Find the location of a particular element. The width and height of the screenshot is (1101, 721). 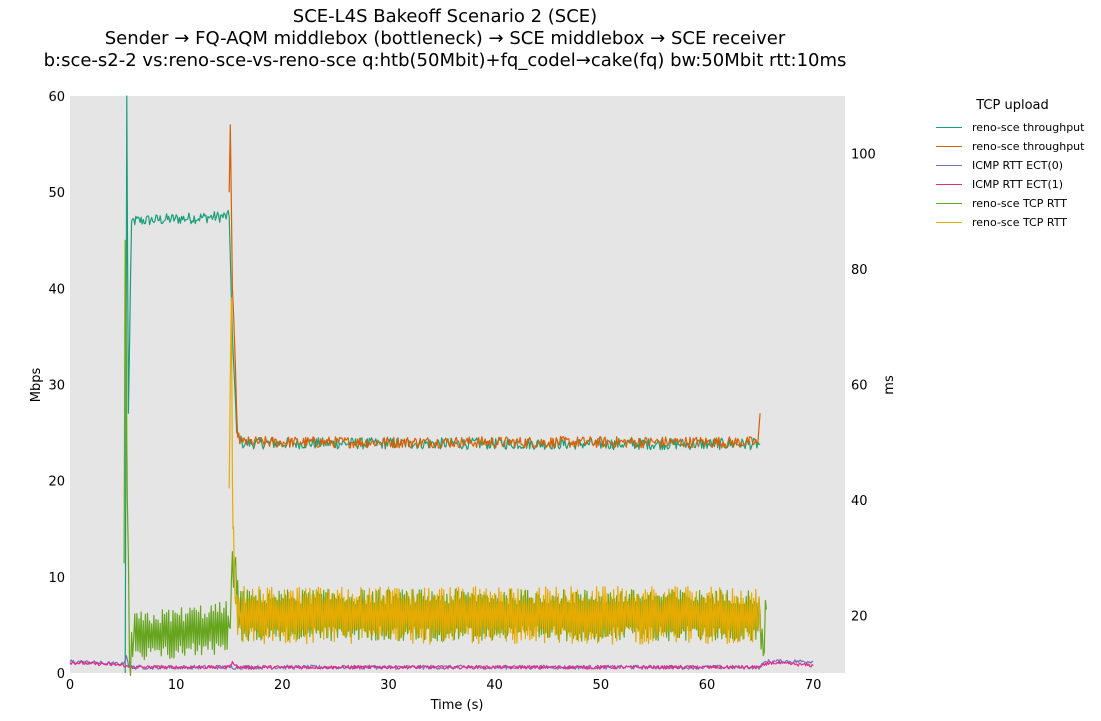

x-tick-label: 60 is located at coordinates (707, 685).